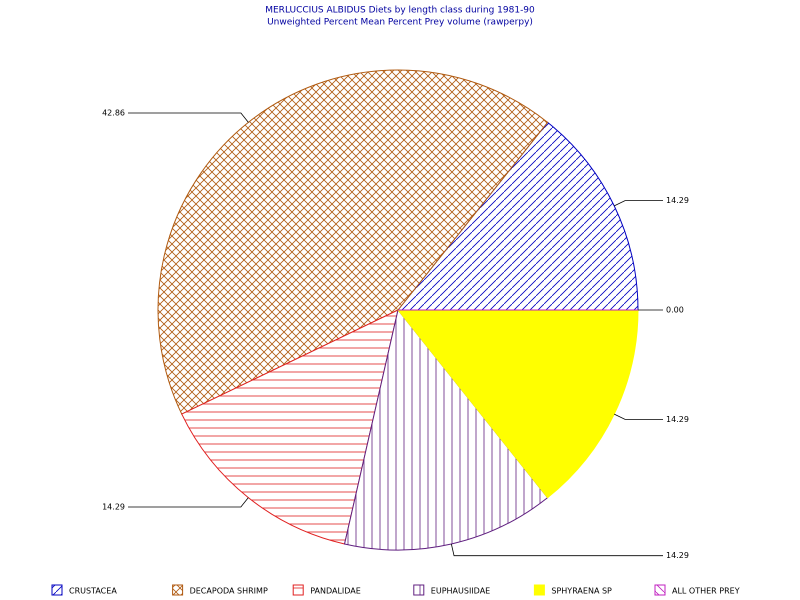 Image resolution: width=800 pixels, height=600 pixels. What do you see at coordinates (93, 591) in the screenshot?
I see `legend-label: CRUSTACEA` at bounding box center [93, 591].